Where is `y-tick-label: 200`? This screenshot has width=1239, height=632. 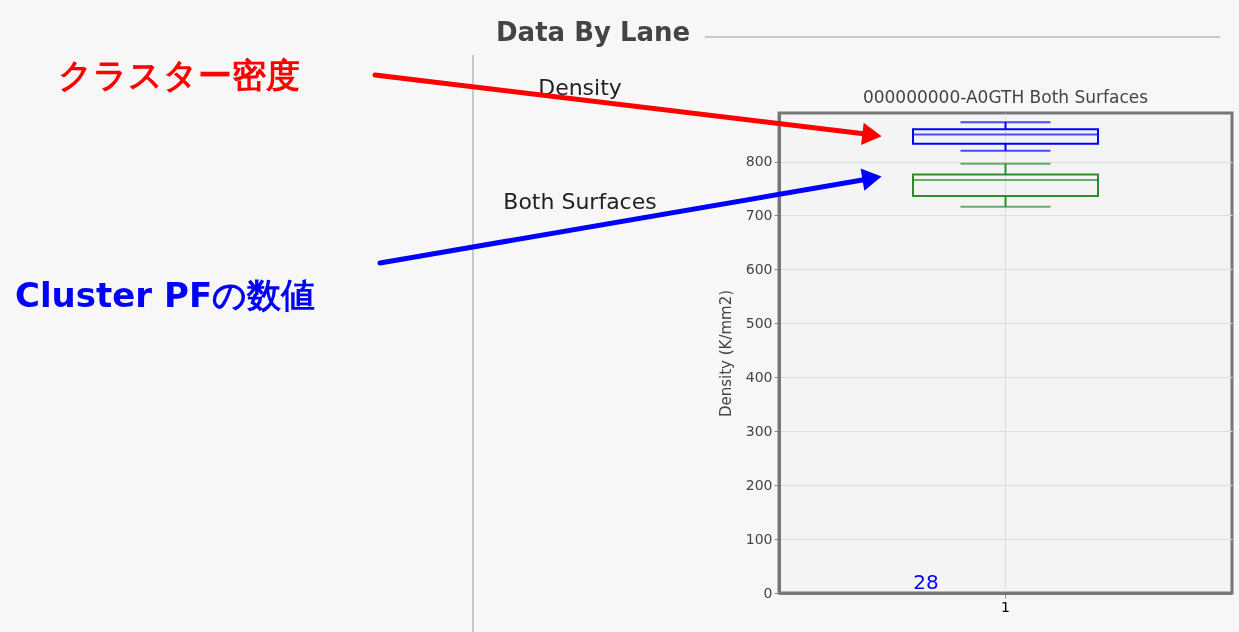
y-tick-label: 200 is located at coordinates (759, 484).